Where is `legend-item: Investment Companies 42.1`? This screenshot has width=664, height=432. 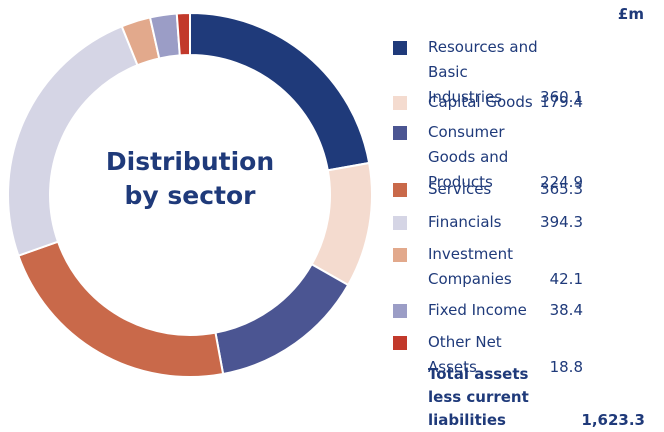
legend-item: Investment Companies 42.1 is located at coordinates (488, 267).